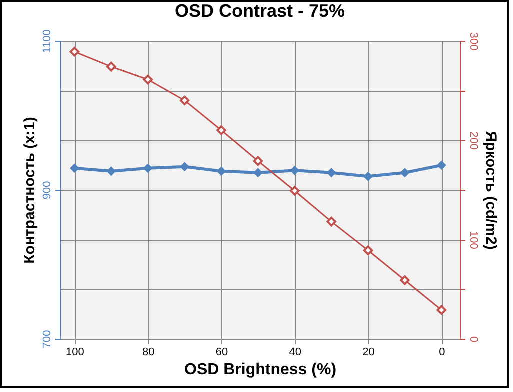 The width and height of the screenshot is (513, 392). I want to click on y2-tick-label: 0, so click(474, 339).